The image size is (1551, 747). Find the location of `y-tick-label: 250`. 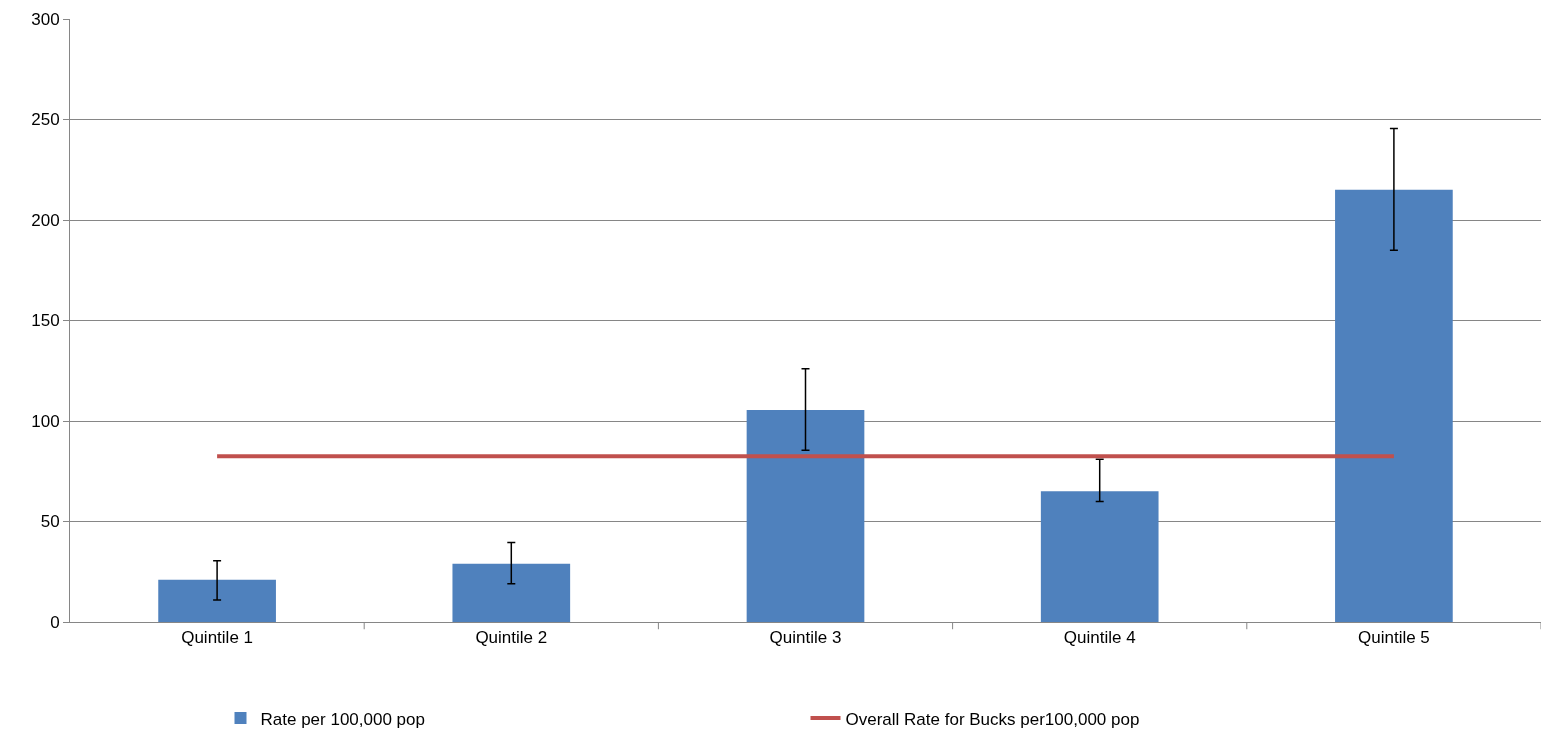

y-tick-label: 250 is located at coordinates (45, 120).